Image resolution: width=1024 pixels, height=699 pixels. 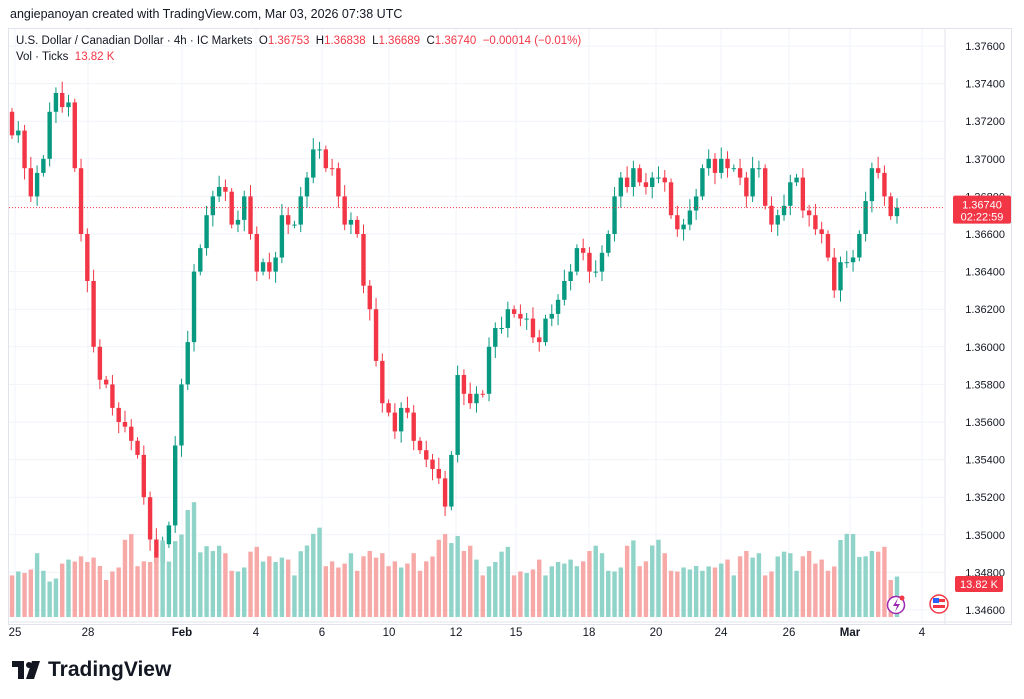 I want to click on volume-label: Vol · Ticks, so click(x=42, y=57).